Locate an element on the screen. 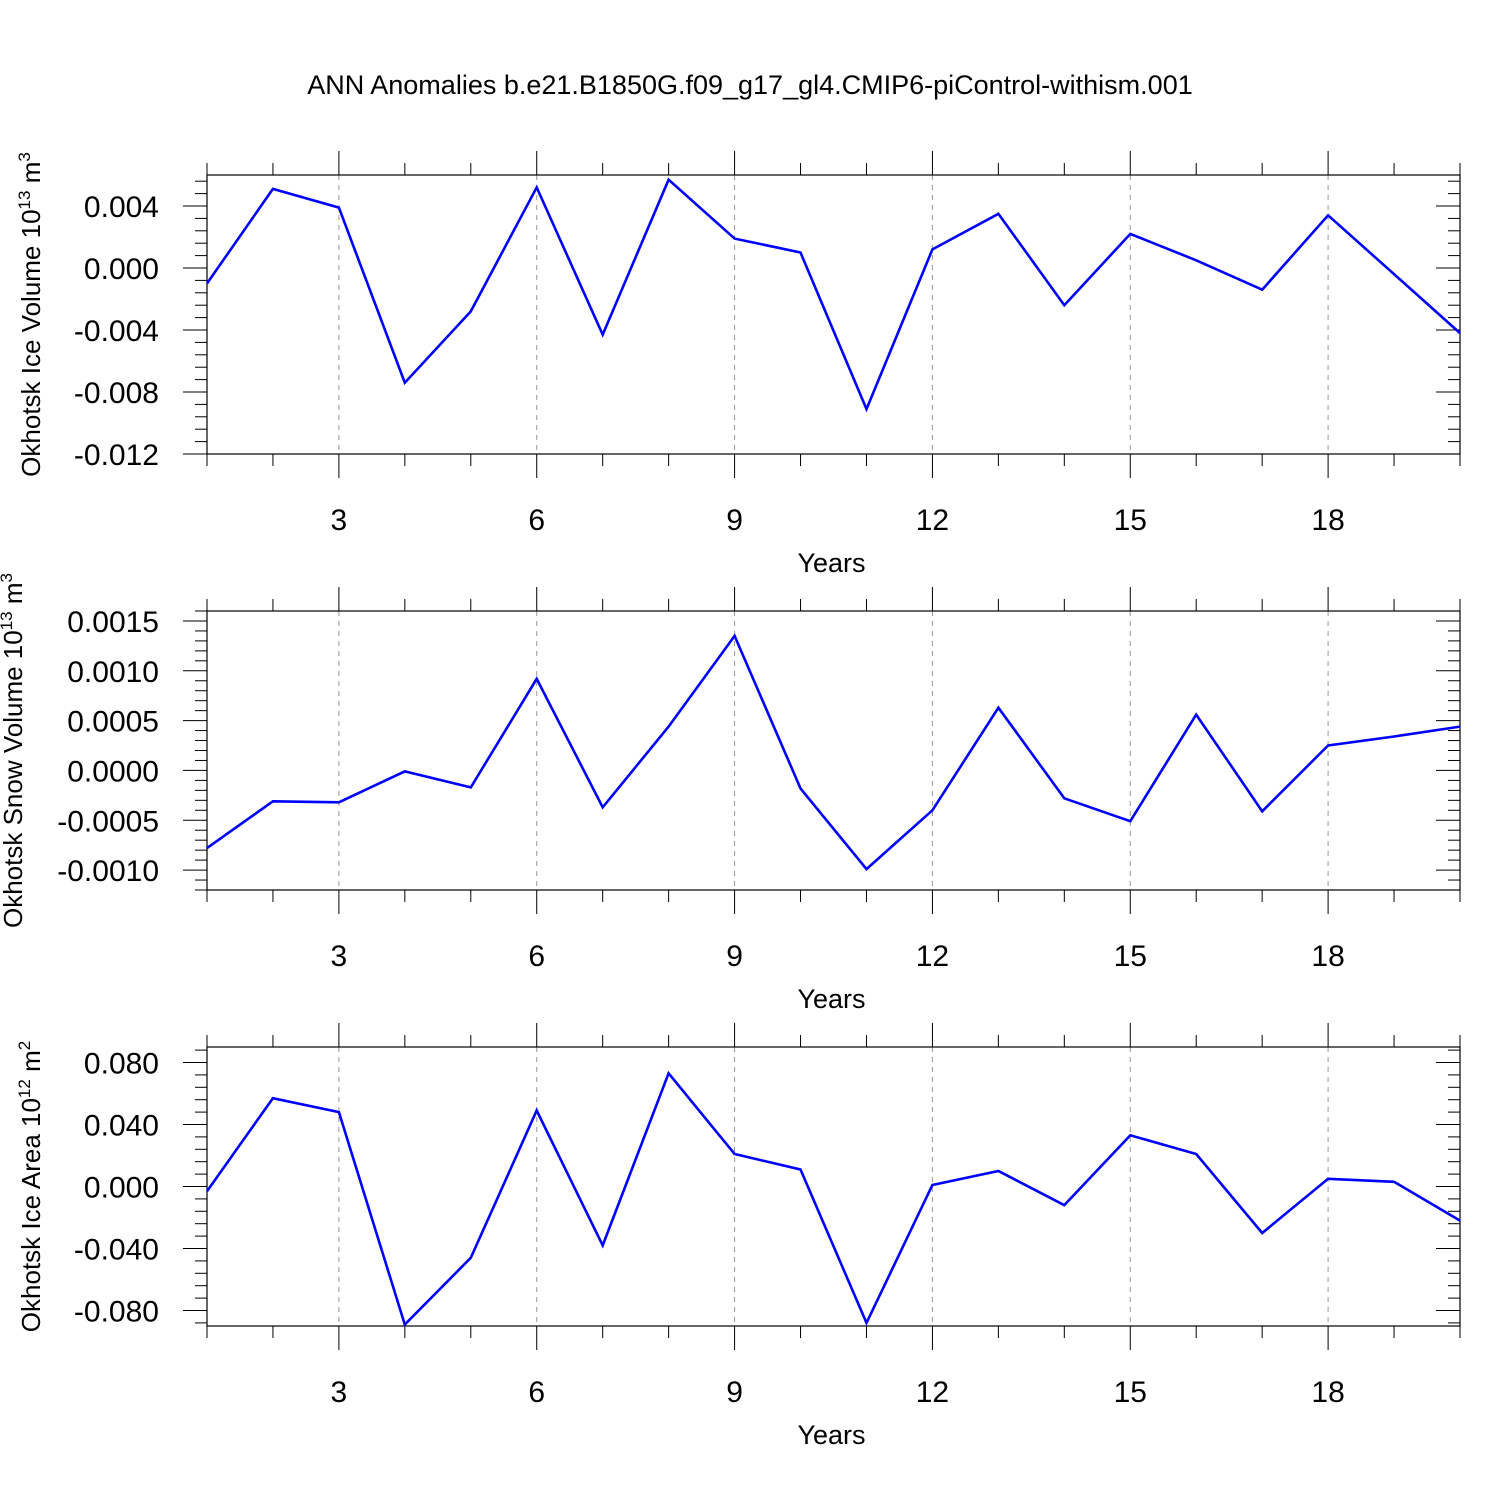  y-tick-label: 0.0005 is located at coordinates (113, 722).